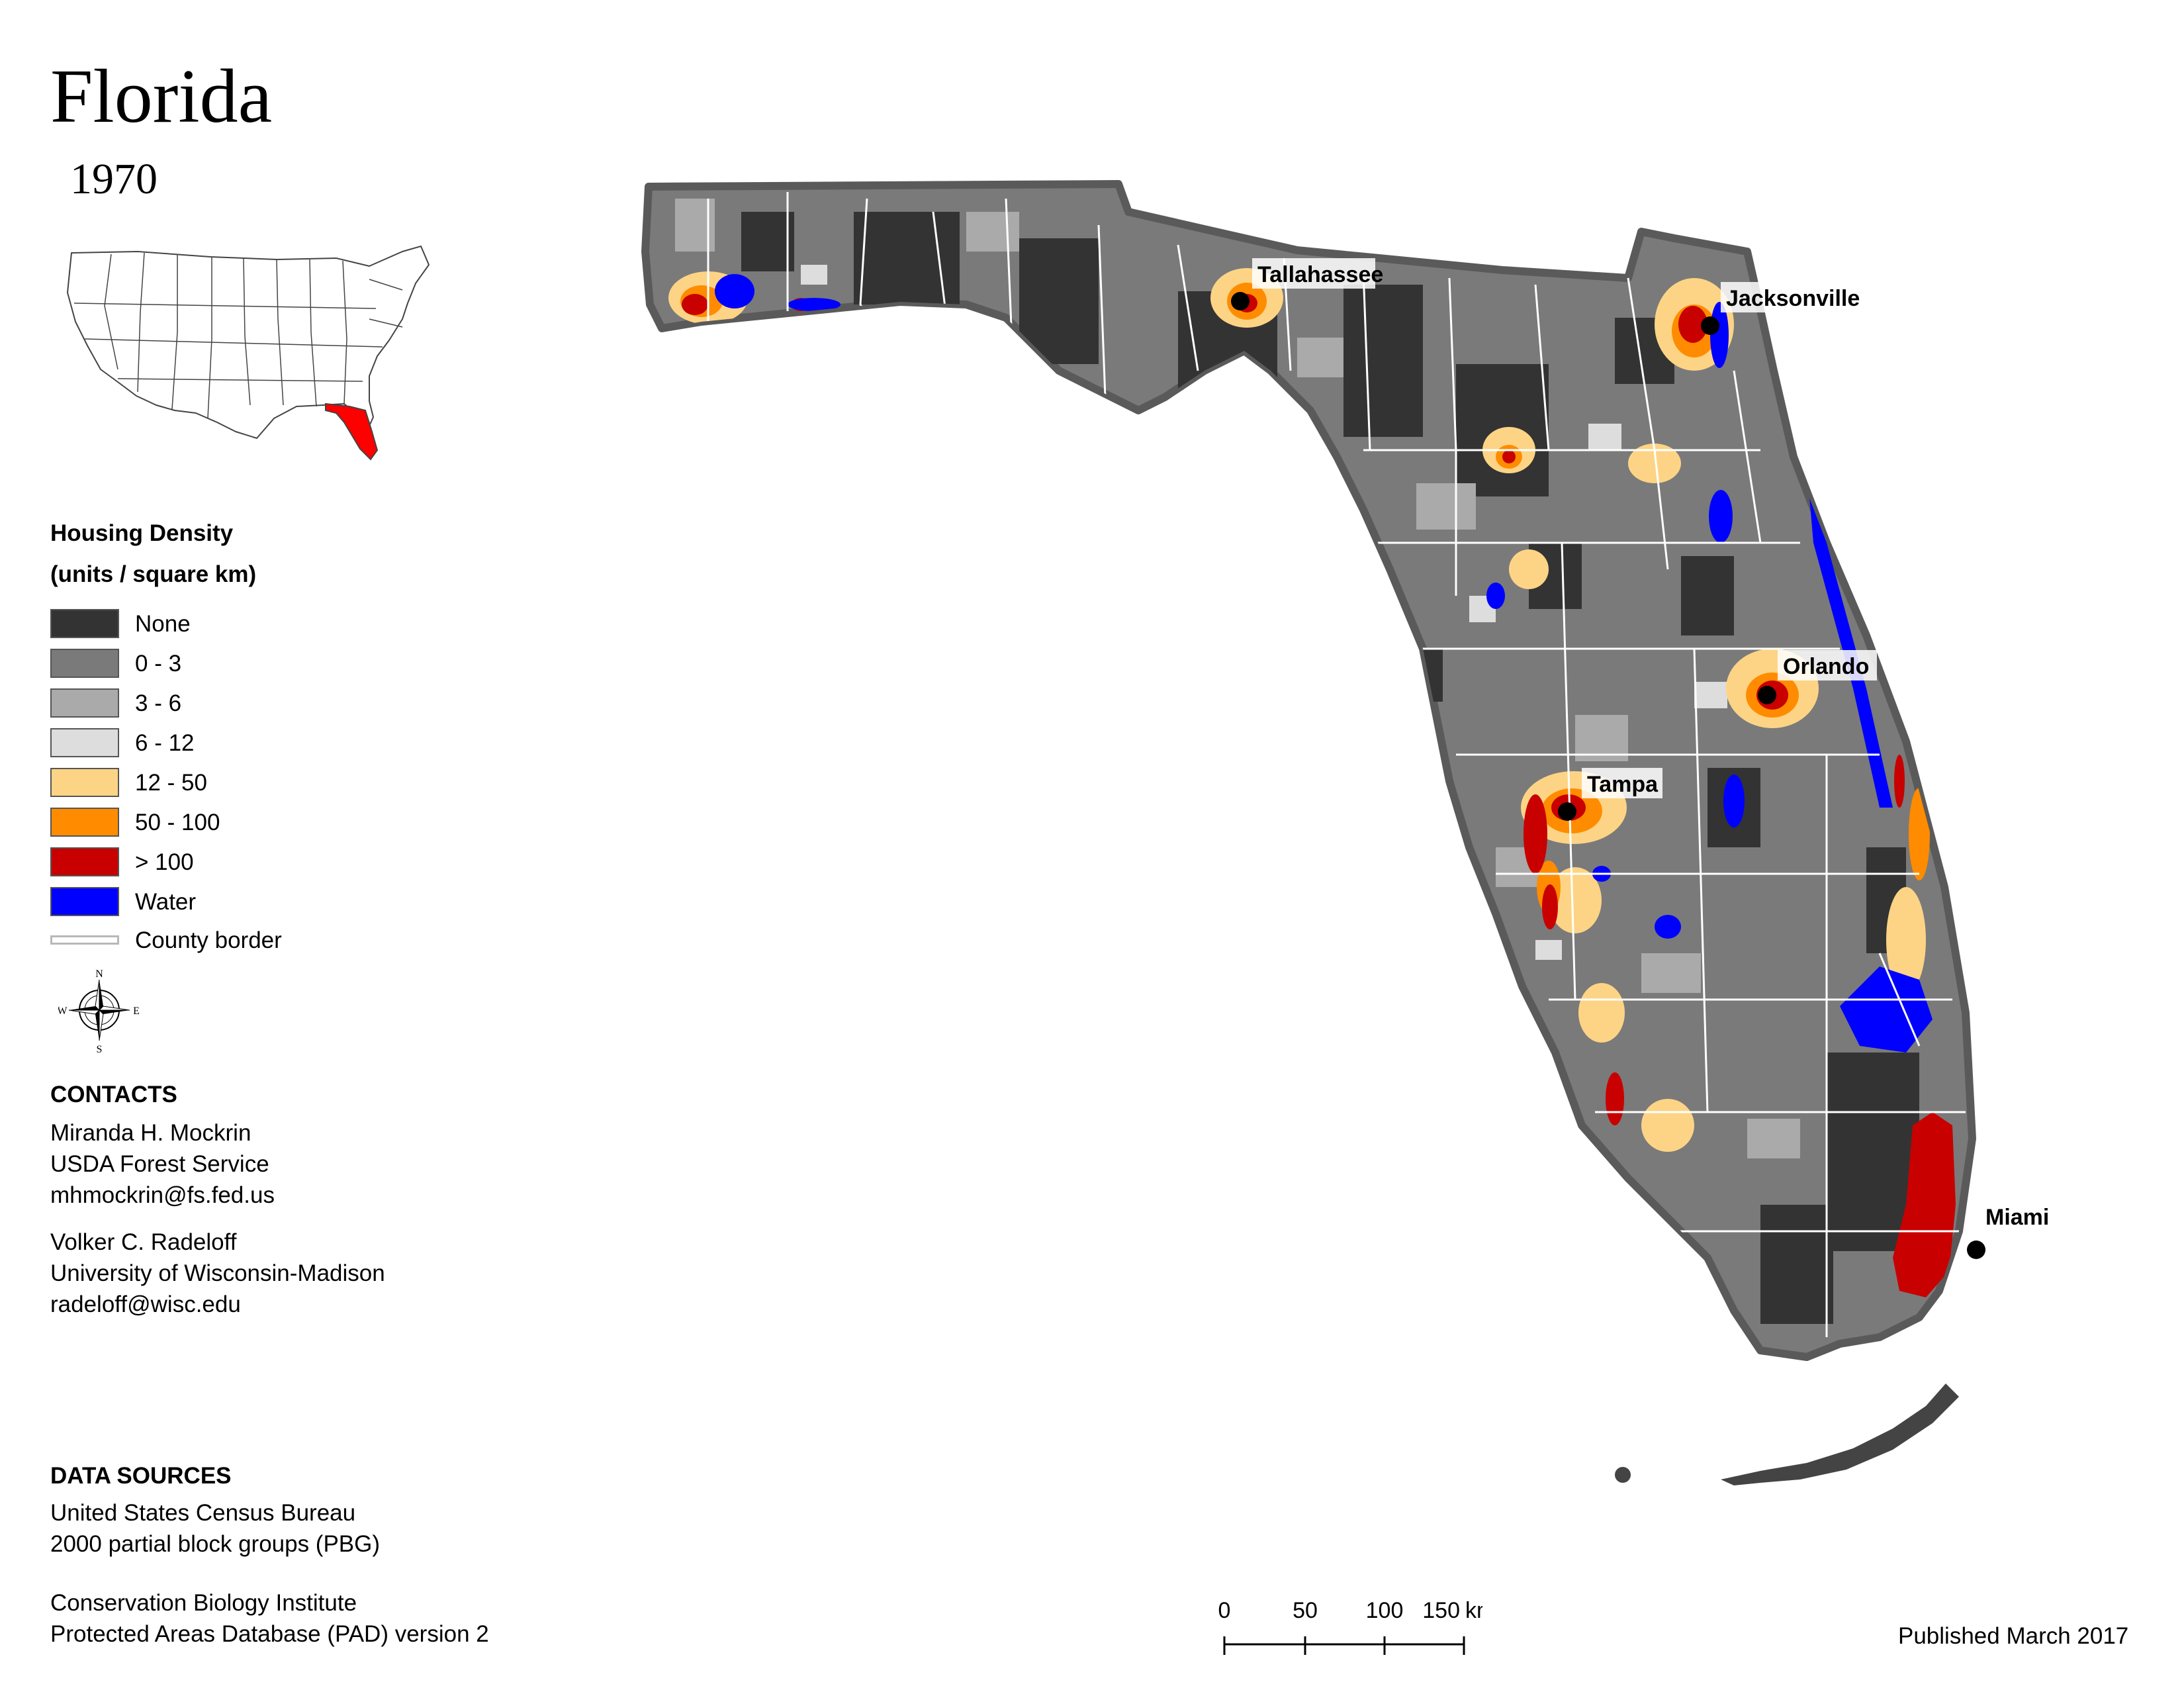 This screenshot has height=1688, width=2184. I want to click on legend-item-water: Water, so click(123, 901).